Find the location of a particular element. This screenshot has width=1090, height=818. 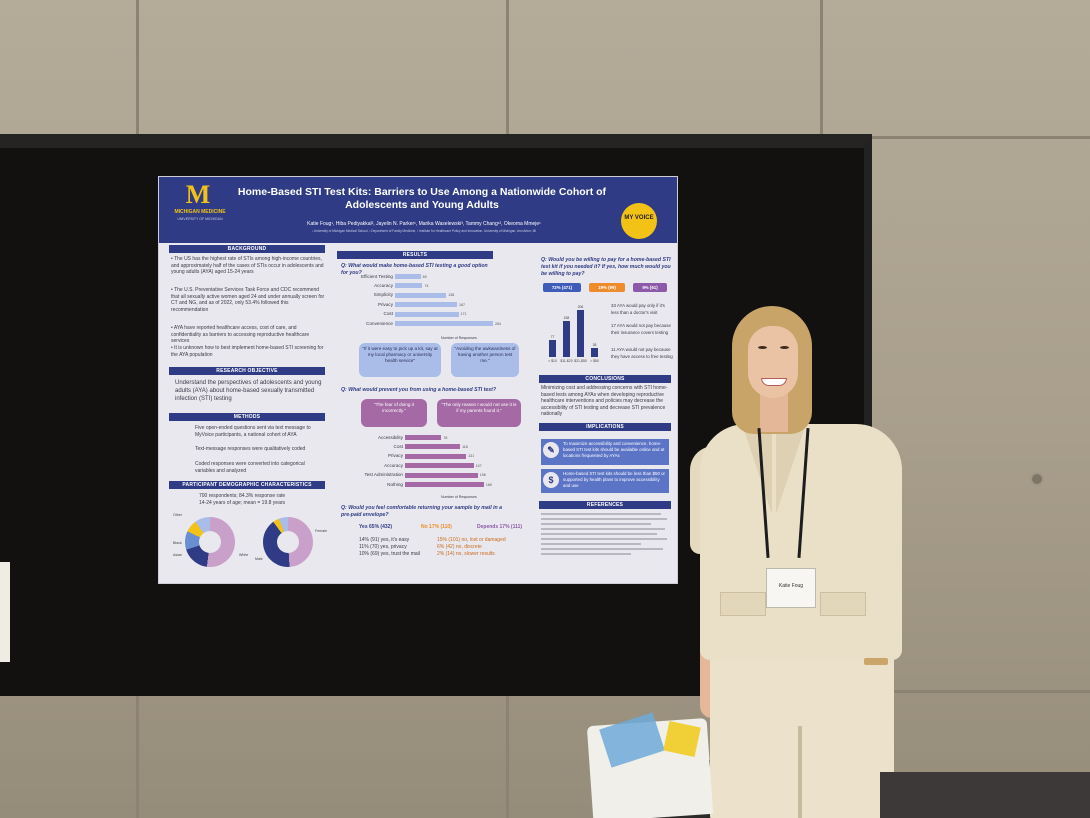

pay-pill-depends: 9% (61) is located at coordinates (650, 287).